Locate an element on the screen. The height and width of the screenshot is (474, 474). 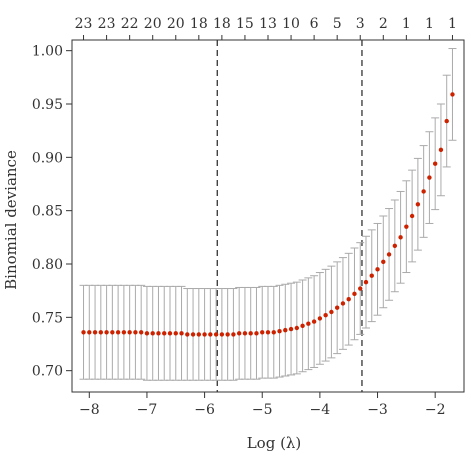
y-tick-label: 0.80 is located at coordinates (47, 265).